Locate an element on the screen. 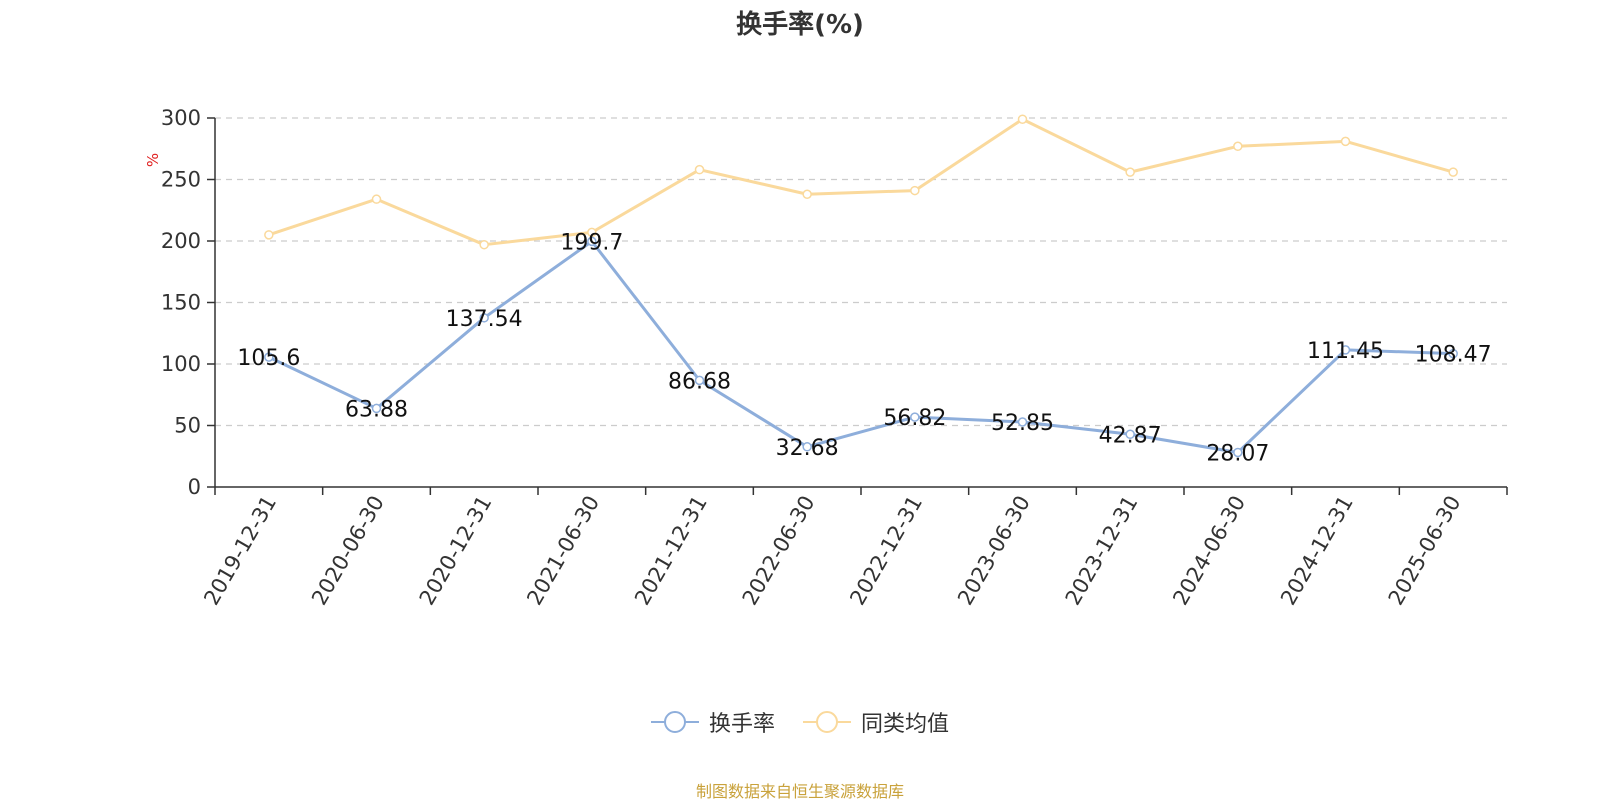 The width and height of the screenshot is (1600, 802). x-tick-label: 2021-12-31 is located at coordinates (671, 551).